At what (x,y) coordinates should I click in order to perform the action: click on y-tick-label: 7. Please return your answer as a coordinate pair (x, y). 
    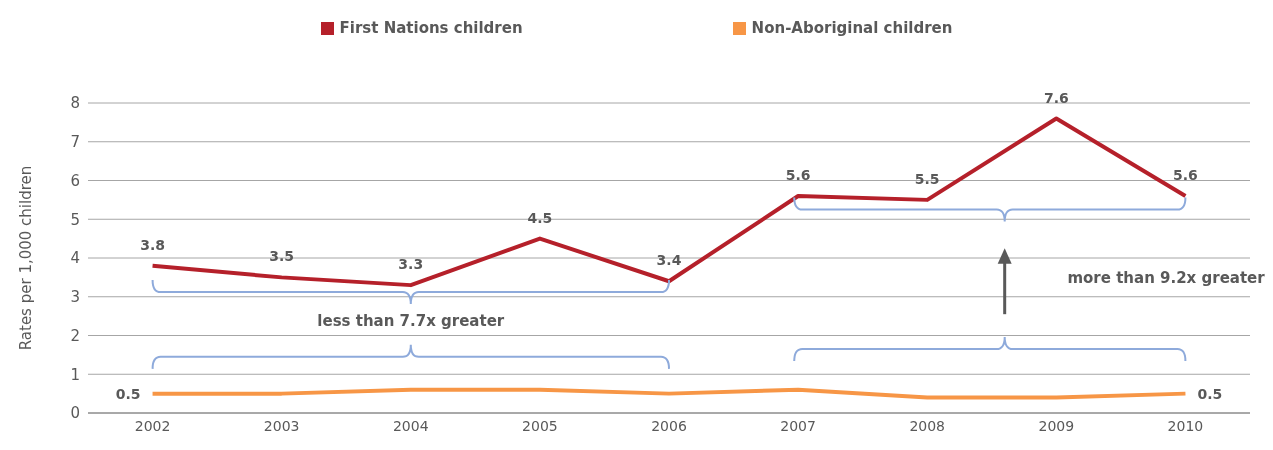
    Looking at the image, I should click on (75, 142).